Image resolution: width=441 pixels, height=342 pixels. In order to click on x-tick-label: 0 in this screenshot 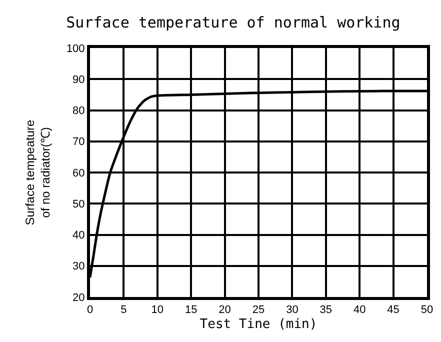, I will do `click(90, 310)`.